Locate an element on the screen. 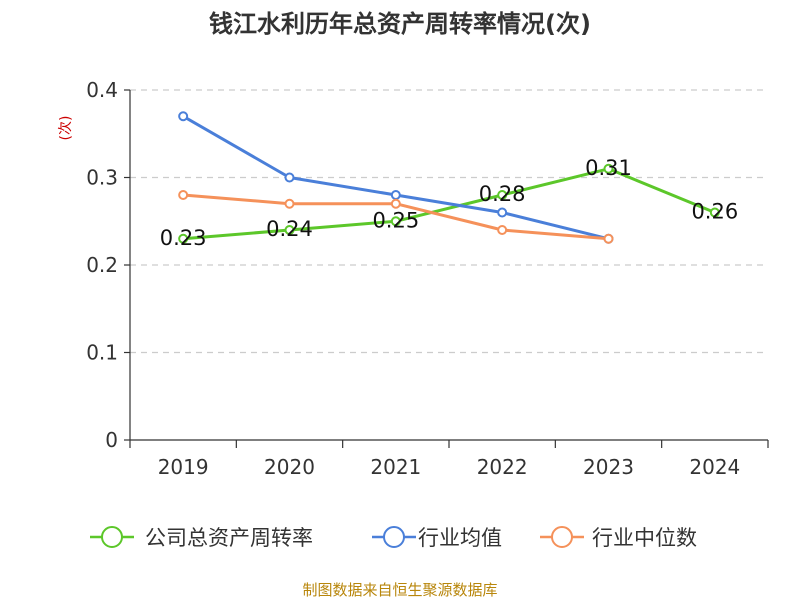 This screenshot has width=800, height=600. data-label-2024: 0.26 is located at coordinates (714, 212).